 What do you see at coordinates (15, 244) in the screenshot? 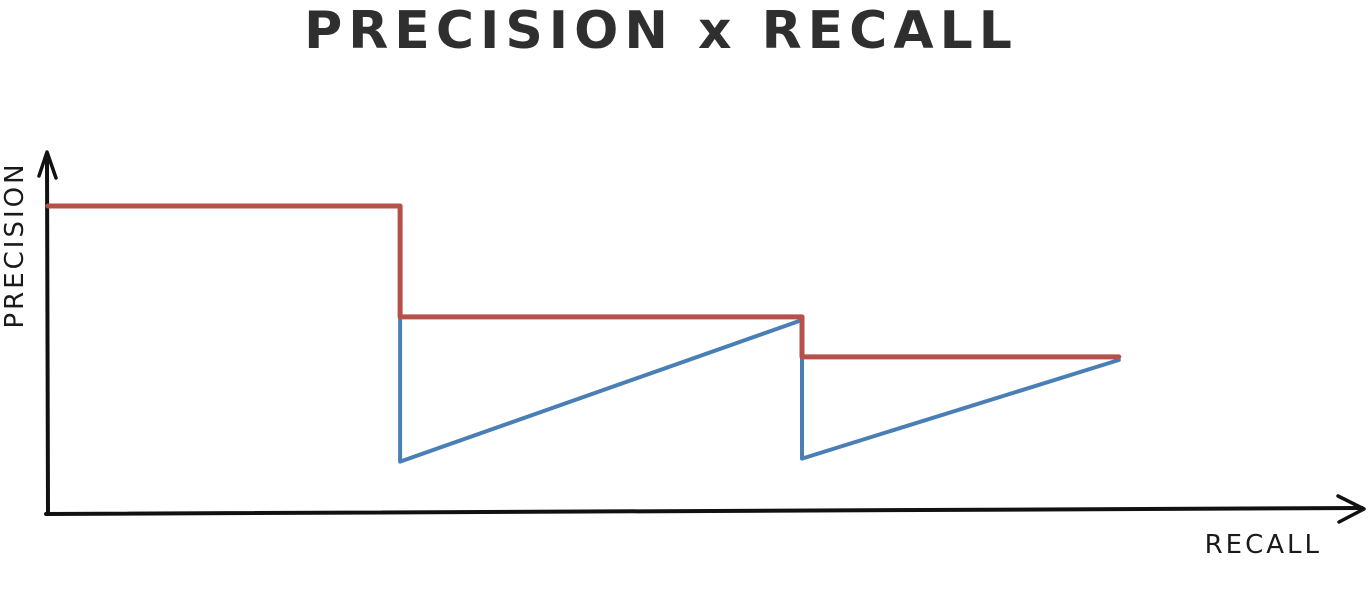
I see `y-axis-label: PRECISION` at bounding box center [15, 244].